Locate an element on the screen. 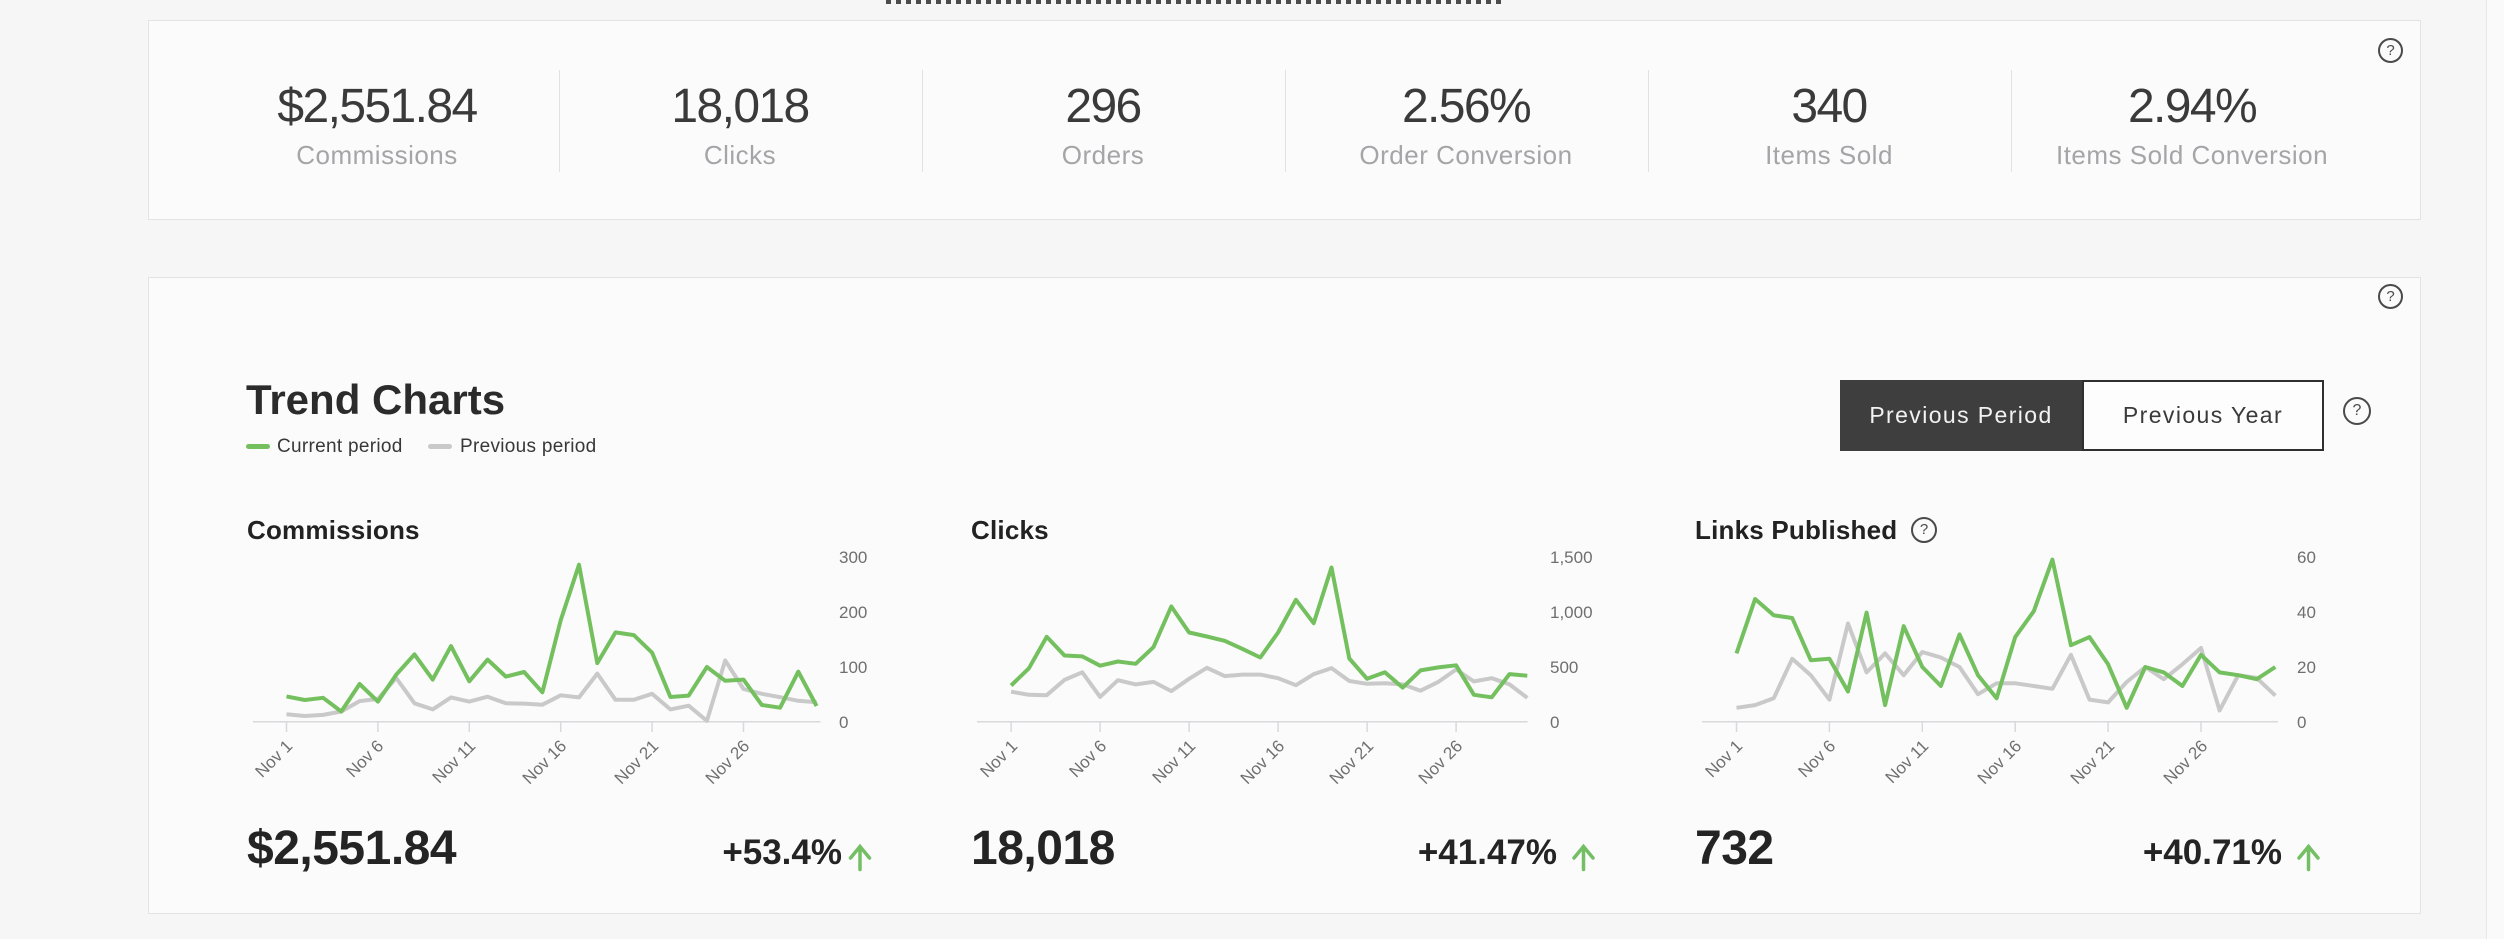 Image resolution: width=2504 pixels, height=939 pixels. svg-text: 60 is located at coordinates (2306, 557).